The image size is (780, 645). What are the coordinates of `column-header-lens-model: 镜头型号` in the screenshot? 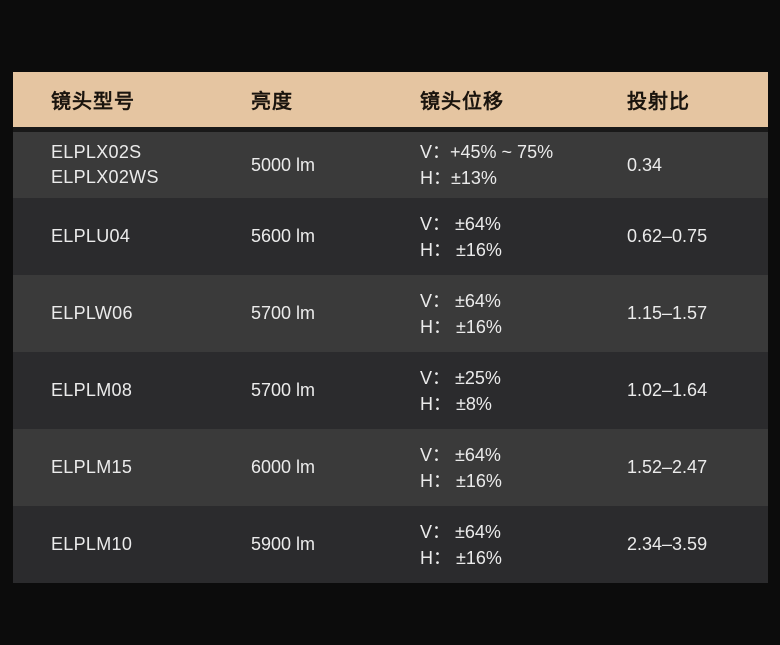 It's located at (93, 102).